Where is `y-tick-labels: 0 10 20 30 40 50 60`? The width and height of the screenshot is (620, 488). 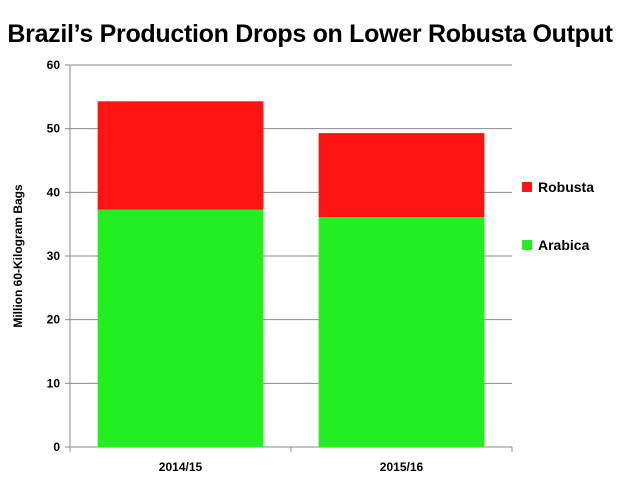
y-tick-labels: 0 10 20 30 40 50 60 is located at coordinates (54, 256).